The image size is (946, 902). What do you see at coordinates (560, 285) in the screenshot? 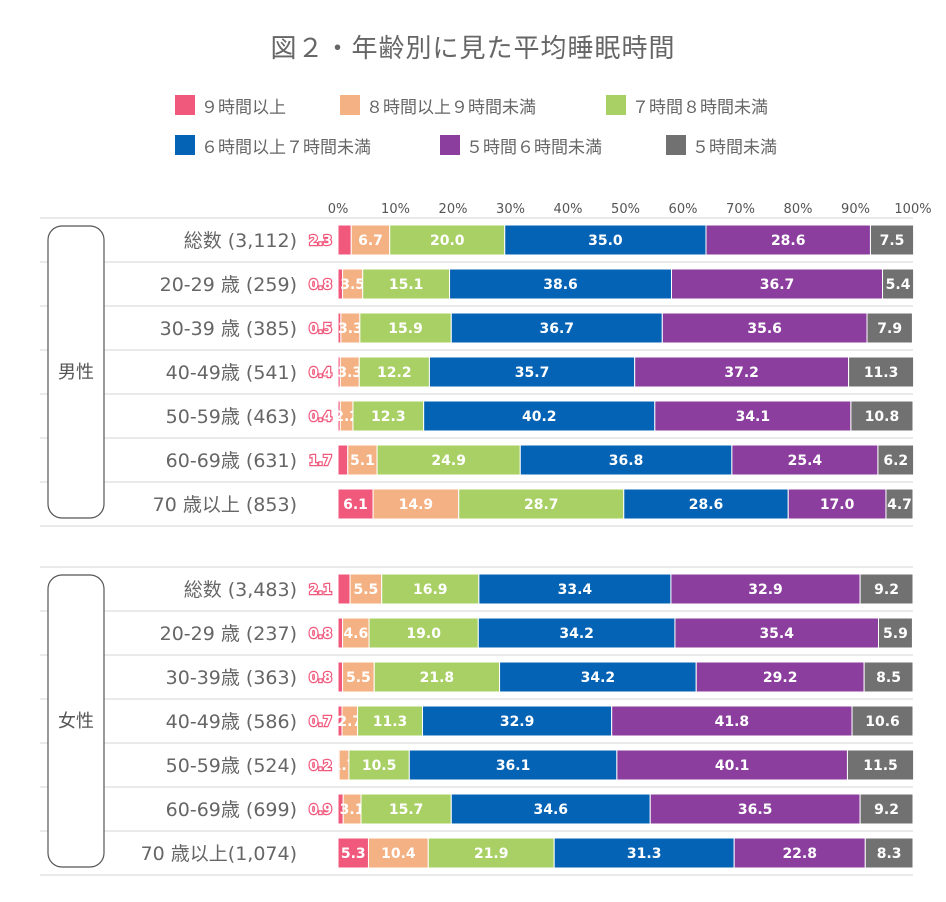
I see `data-label: 38.6` at bounding box center [560, 285].